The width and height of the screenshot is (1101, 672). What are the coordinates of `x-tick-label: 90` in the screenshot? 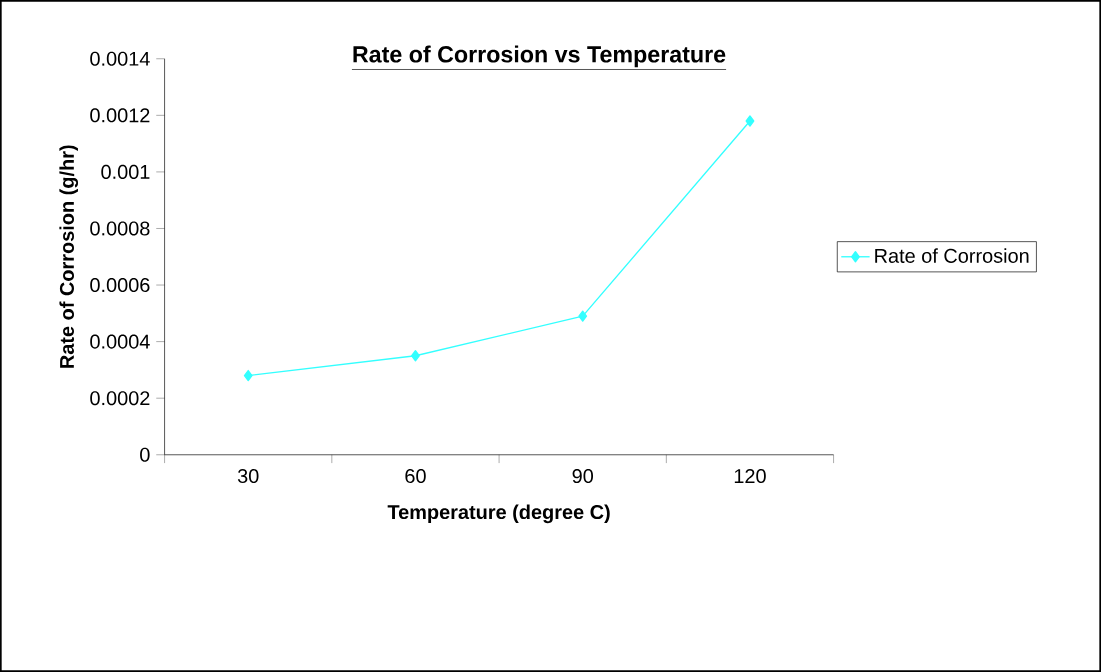 It's located at (583, 476).